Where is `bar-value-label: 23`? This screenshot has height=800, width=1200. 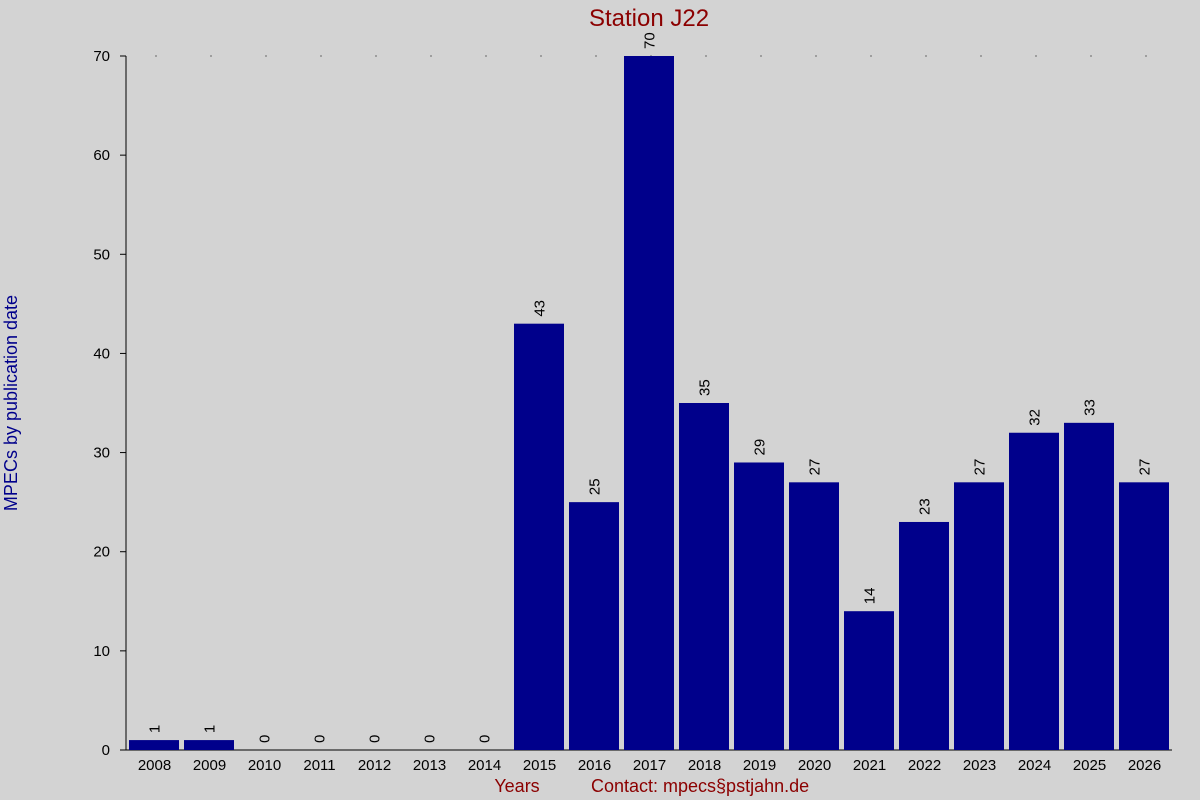 bar-value-label: 23 is located at coordinates (925, 506).